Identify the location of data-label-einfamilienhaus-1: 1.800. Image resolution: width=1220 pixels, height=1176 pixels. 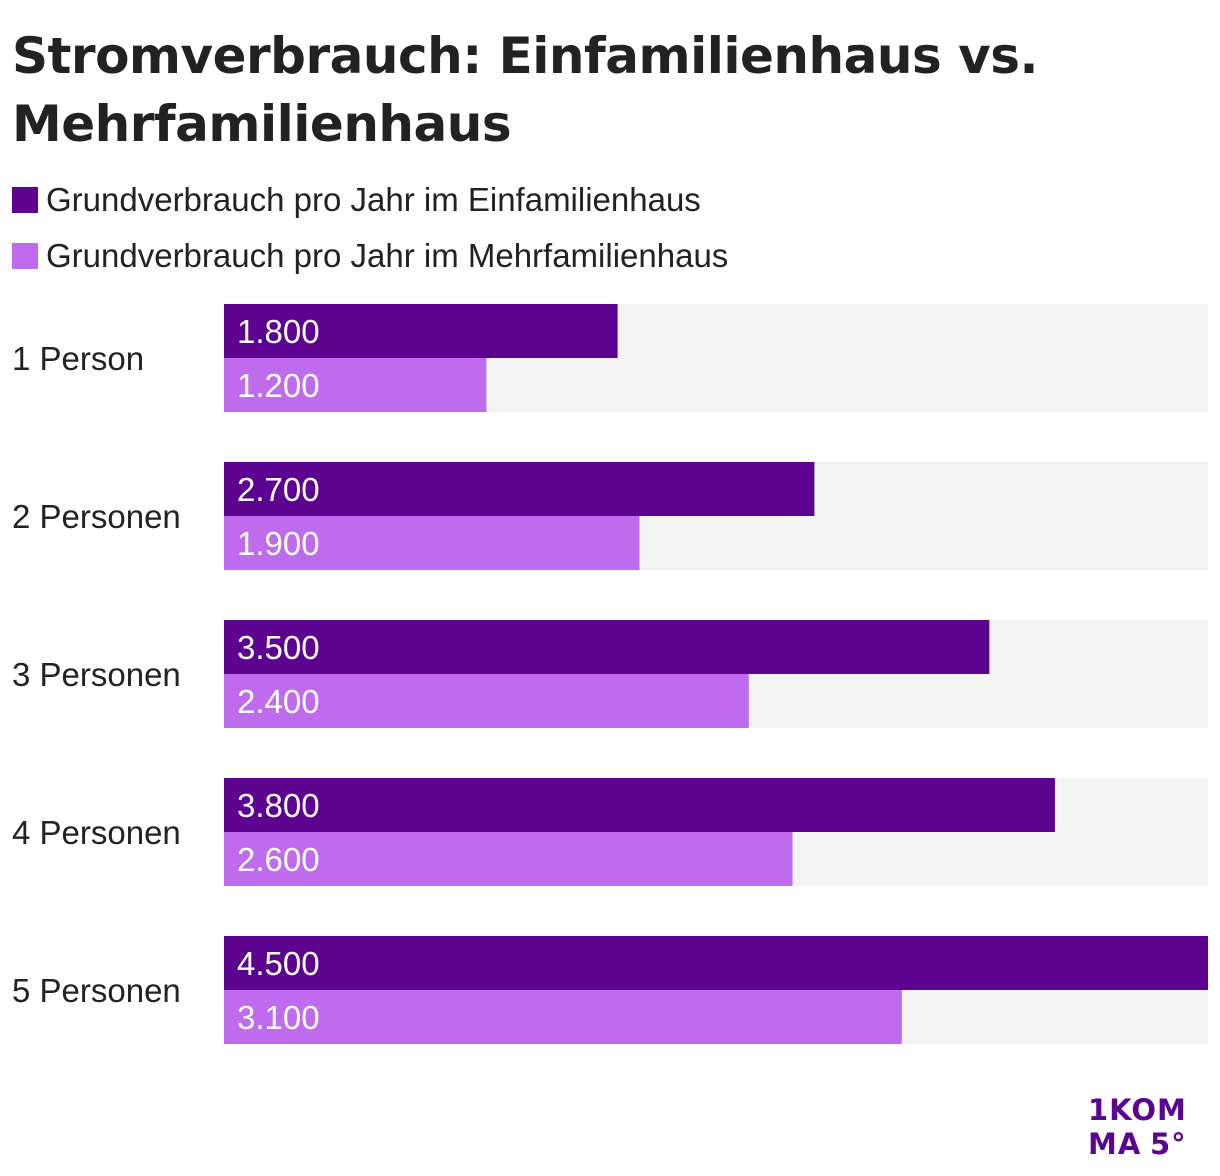
(278, 331).